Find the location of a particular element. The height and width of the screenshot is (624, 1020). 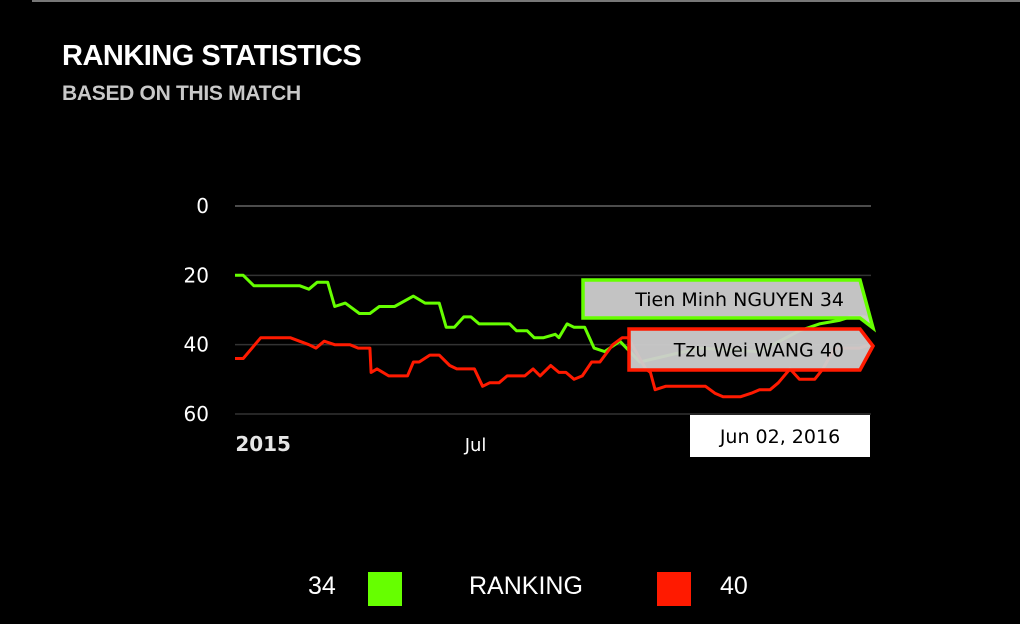

y-tick-label: 40 is located at coordinates (196, 345).